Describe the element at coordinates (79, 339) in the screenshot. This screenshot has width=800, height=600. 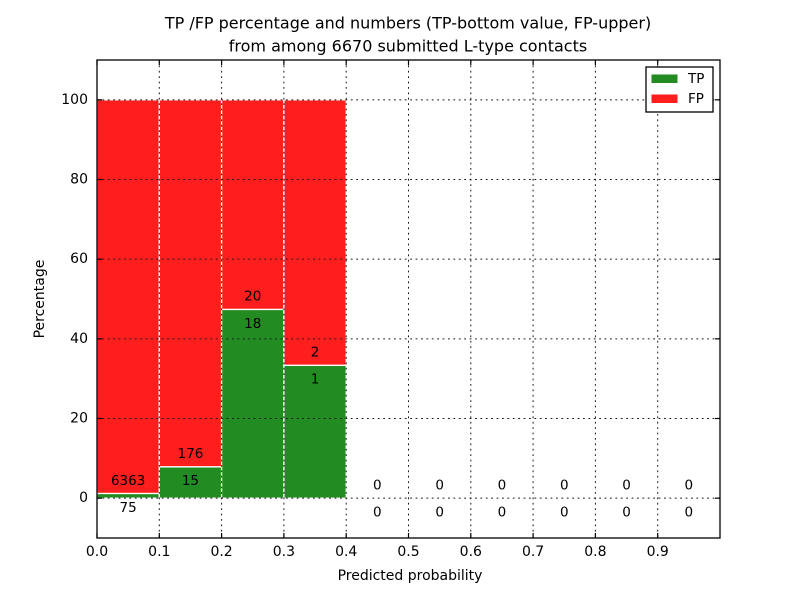
I see `y-tick-label: 40` at that location.